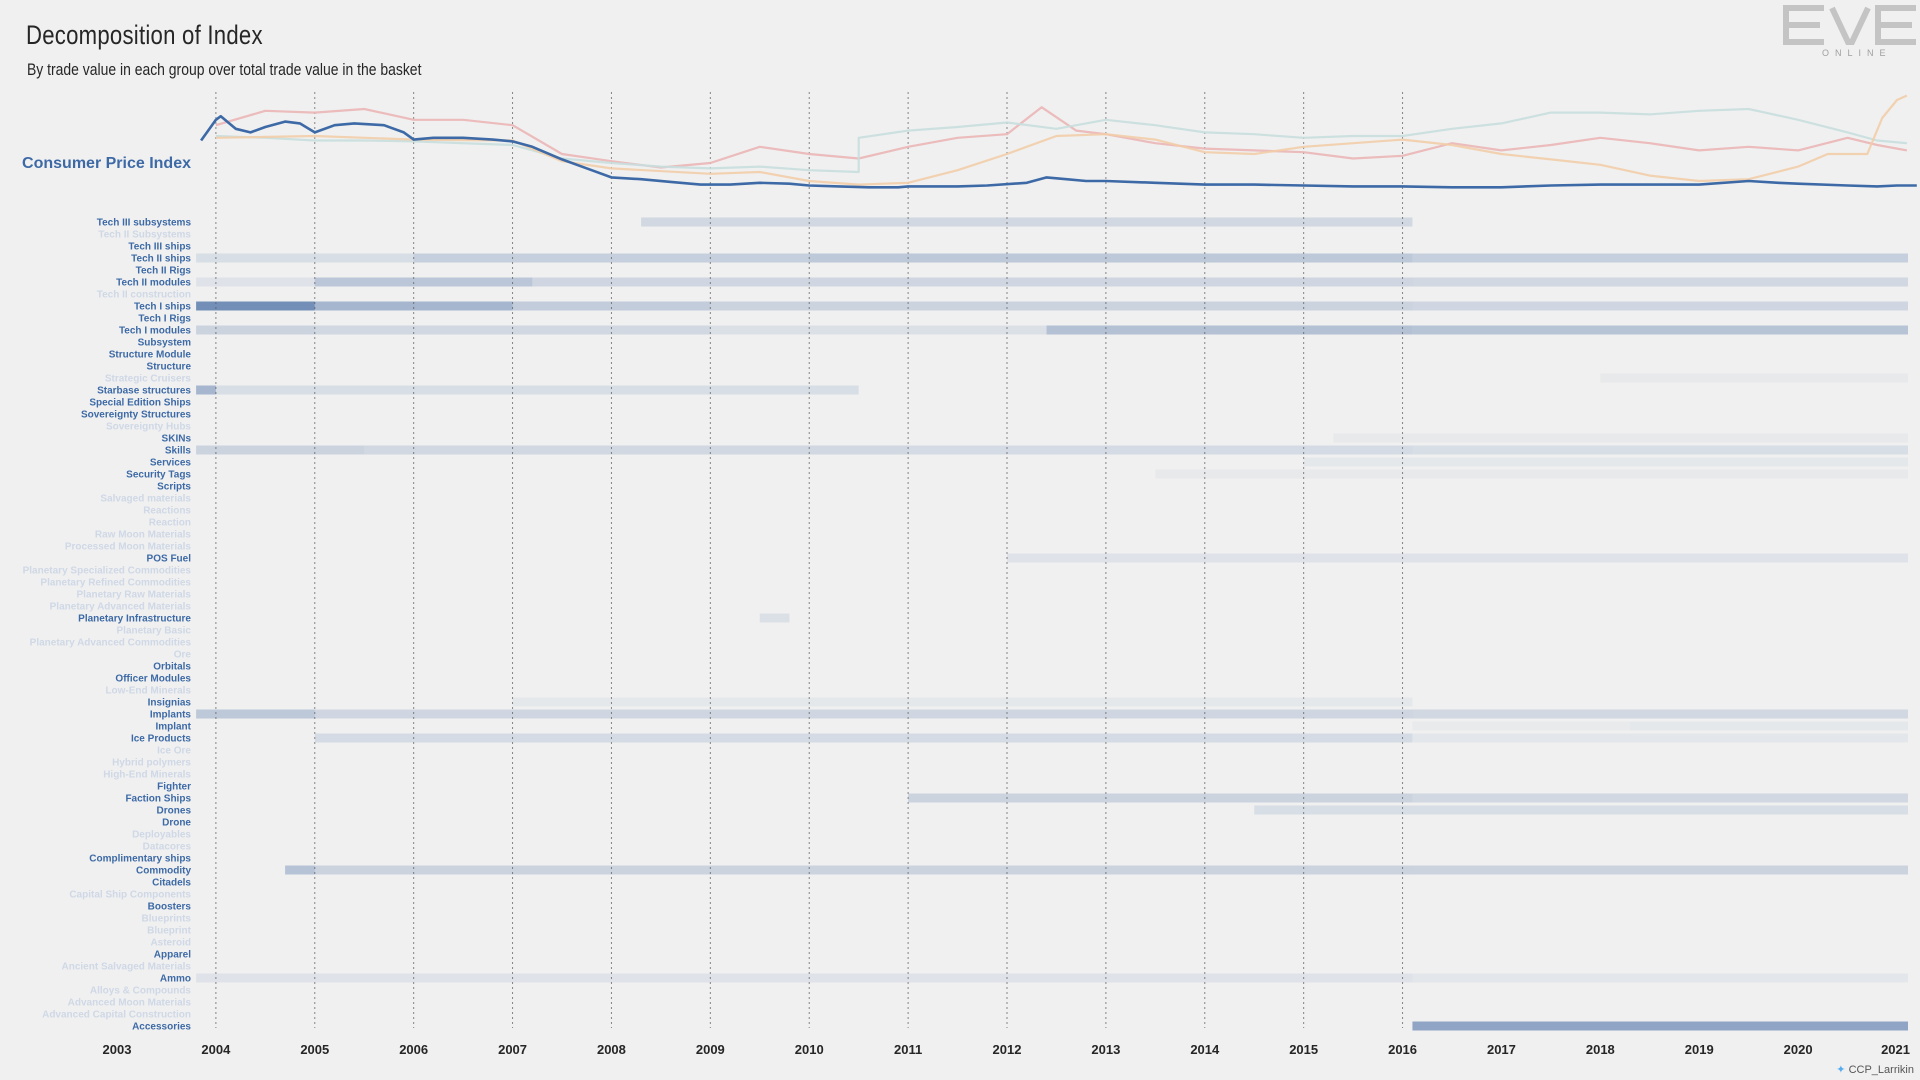 The image size is (1920, 1080). Describe the element at coordinates (148, 427) in the screenshot. I see `row-label: Sovereignty Hubs` at that location.